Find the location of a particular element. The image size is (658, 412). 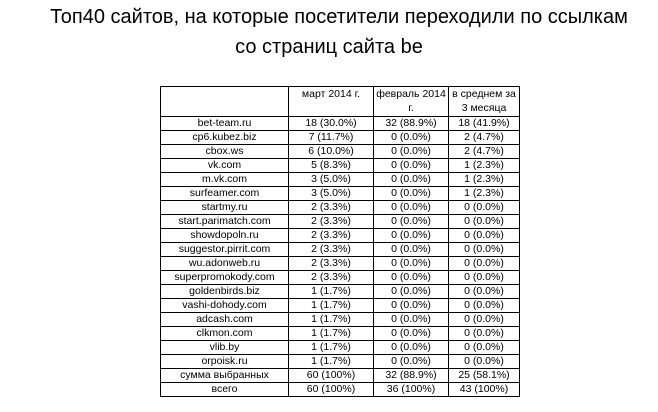

value-cell: 3 (5.0%) is located at coordinates (331, 193).